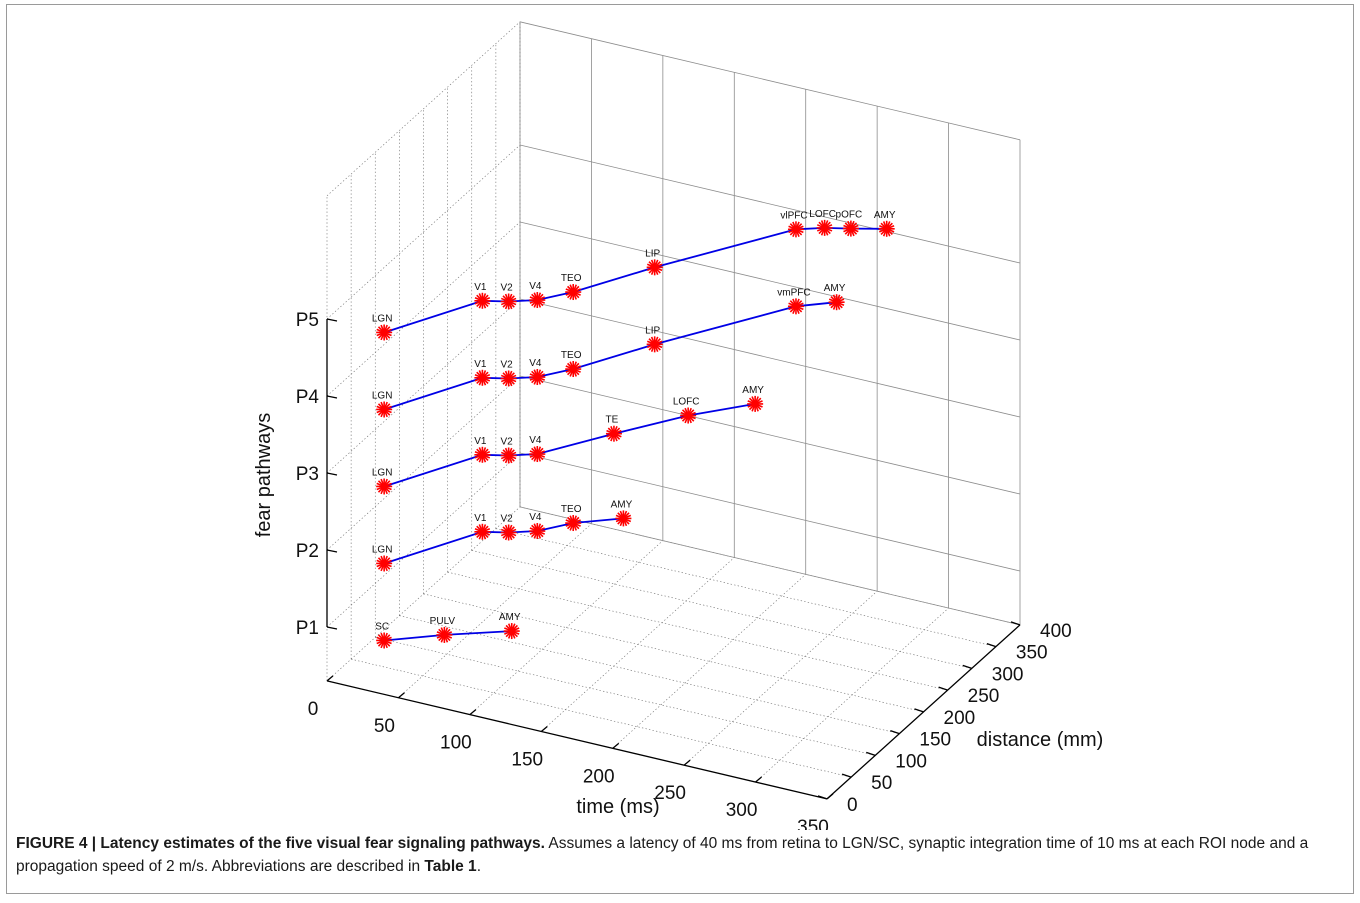 This screenshot has height=903, width=1360. I want to click on caption-end: ., so click(478, 866).